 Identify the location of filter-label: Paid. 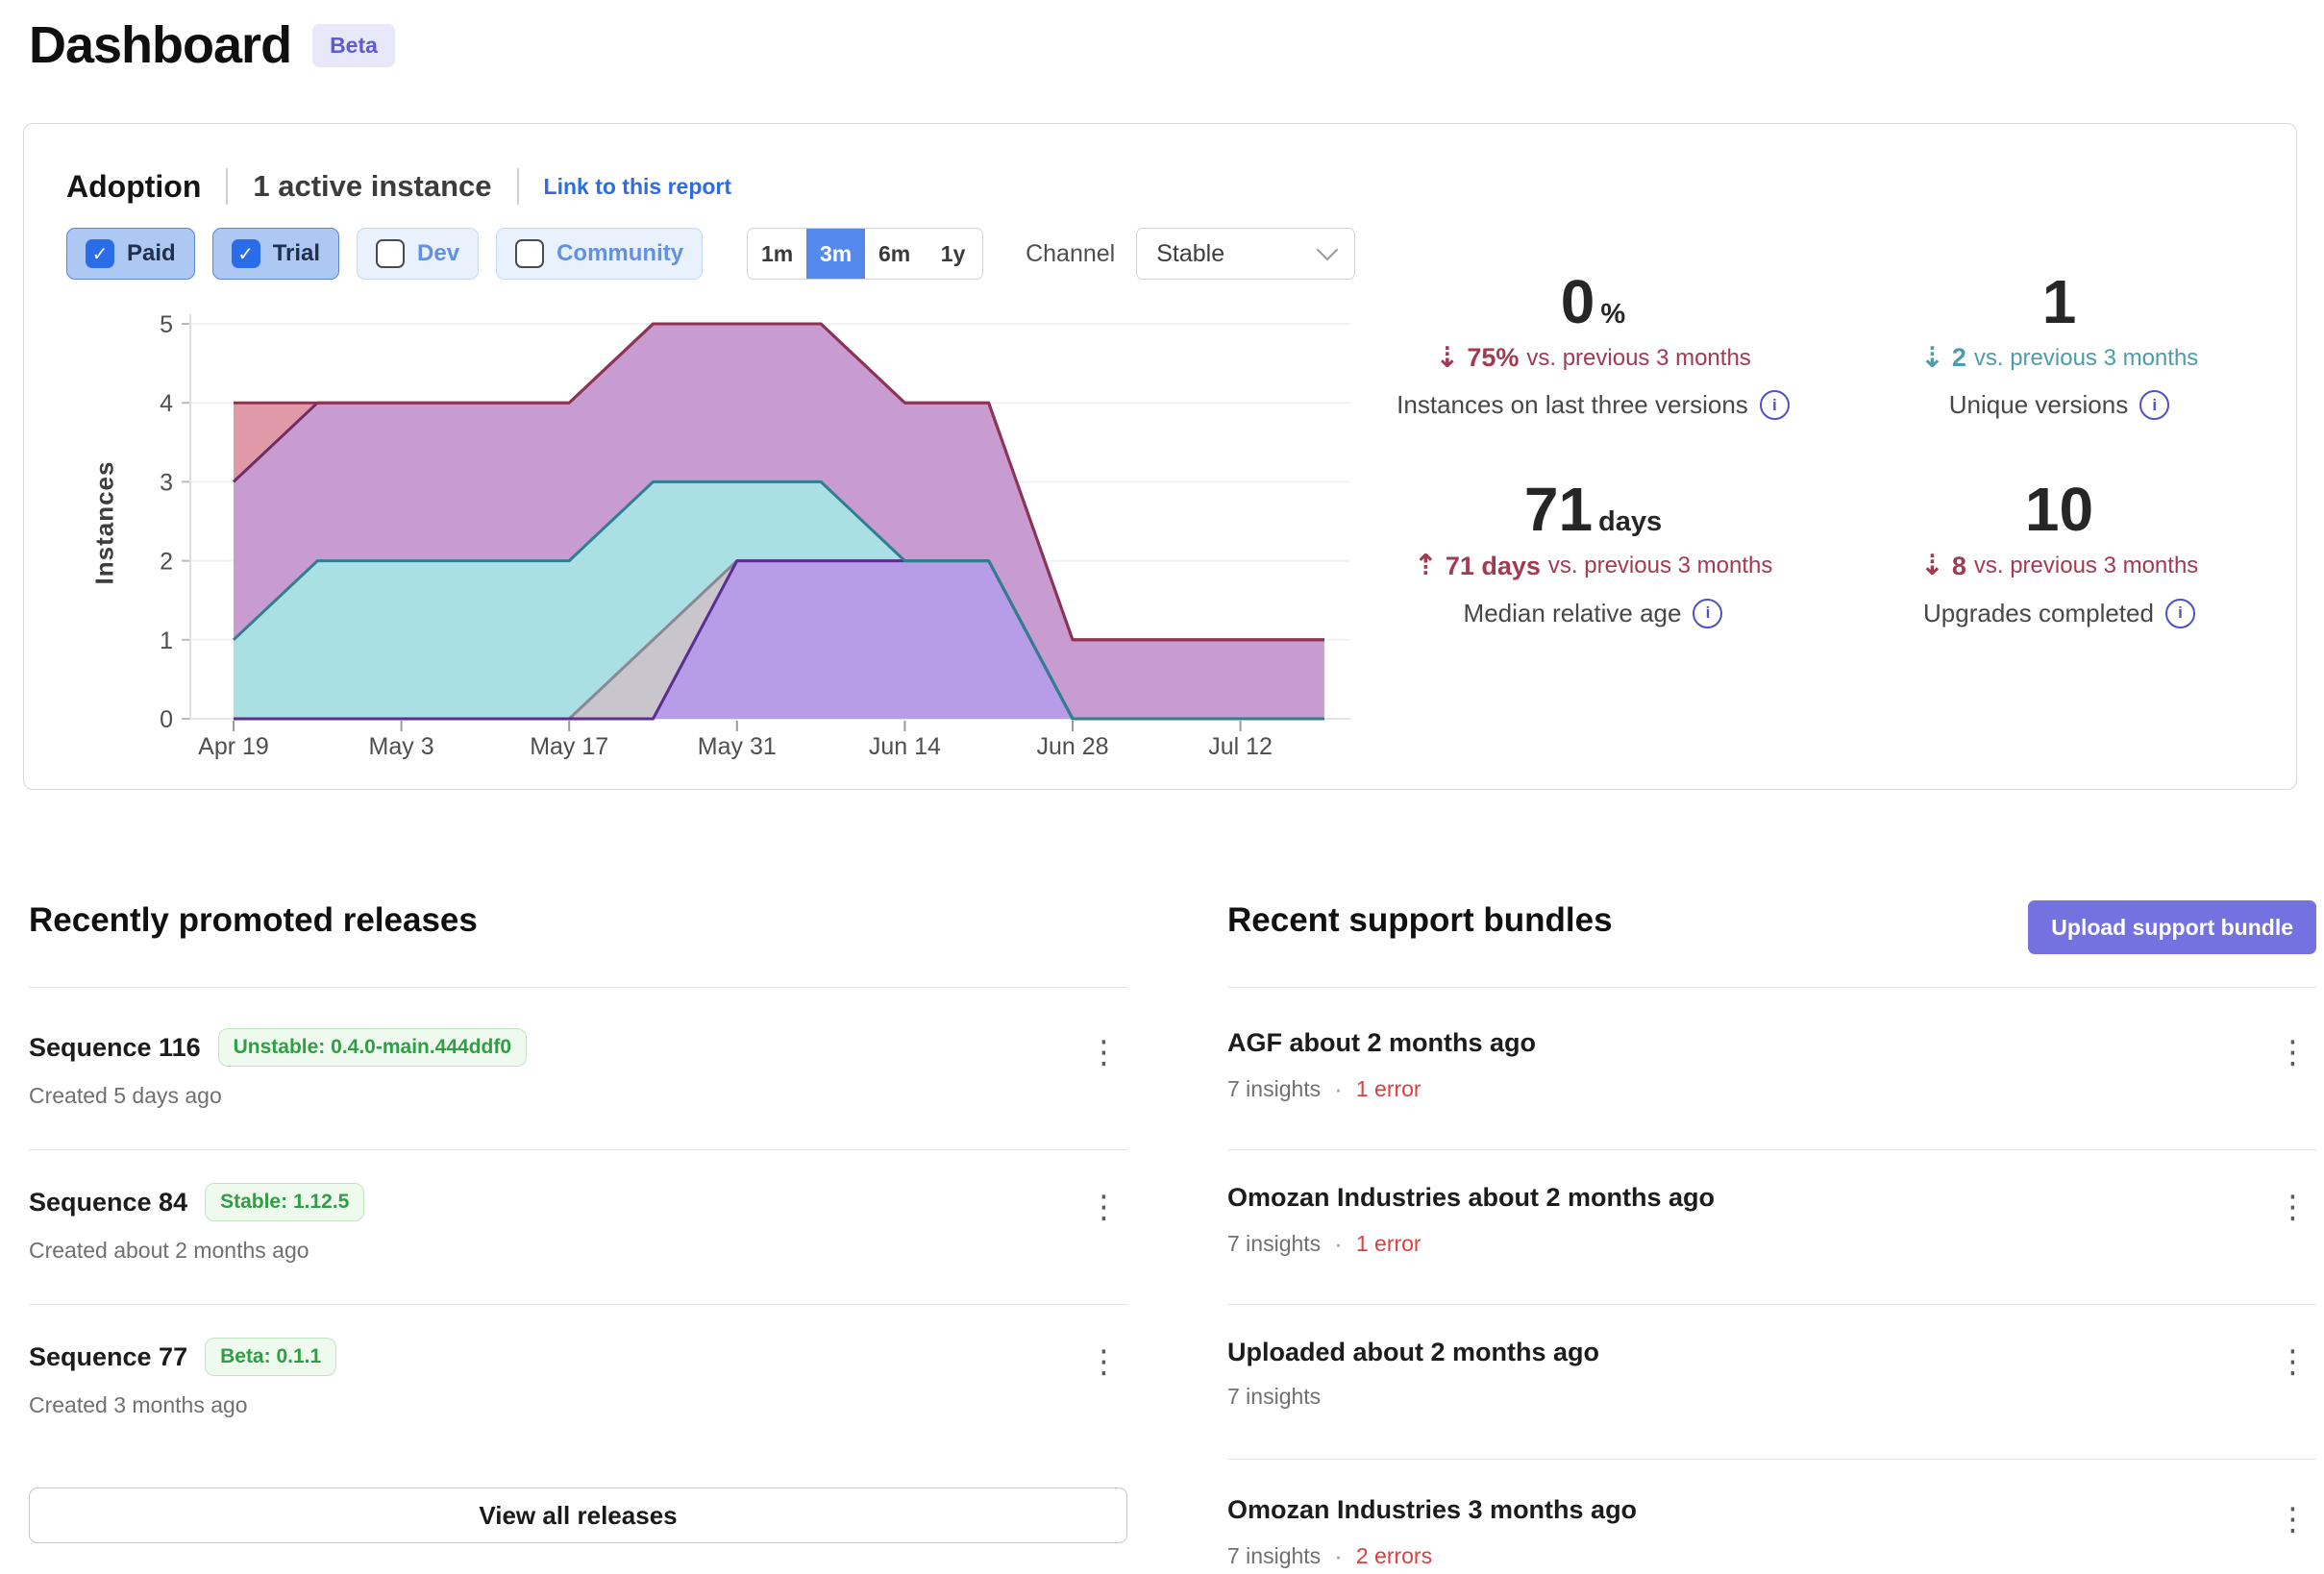
(151, 253).